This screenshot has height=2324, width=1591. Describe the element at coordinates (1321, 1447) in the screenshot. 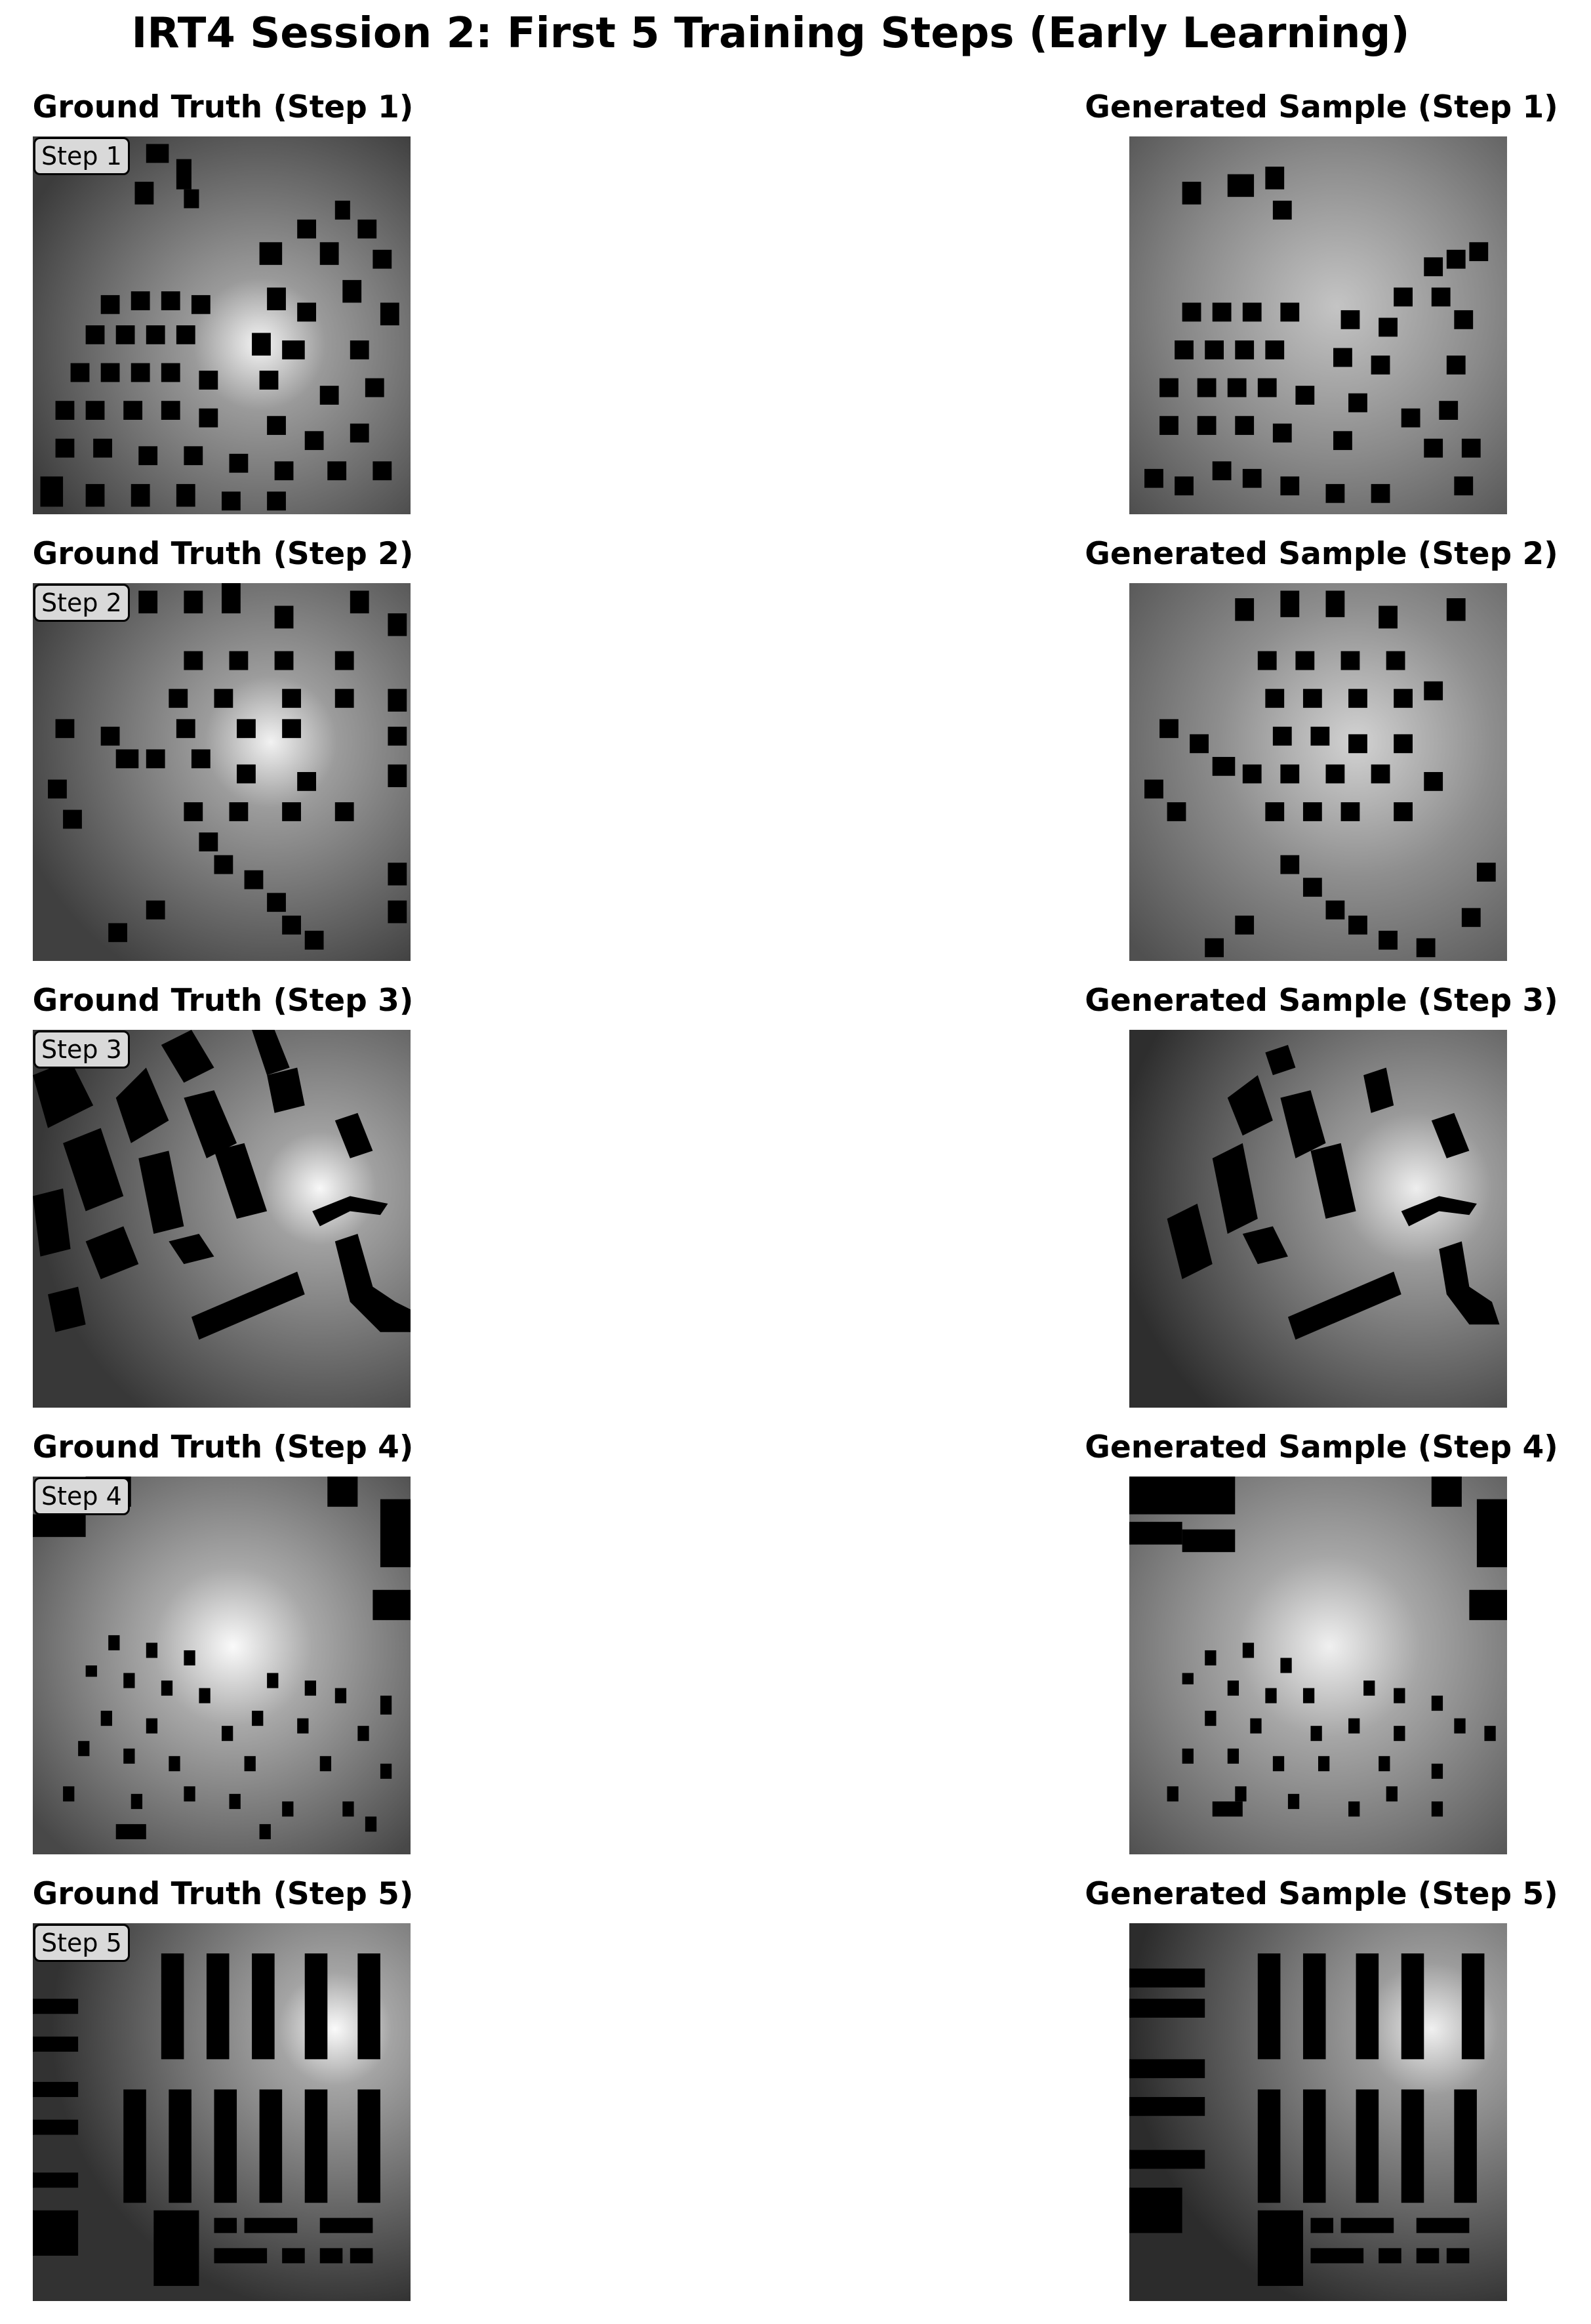

I see `generated-title-4: Generated Sample (Step 4)` at that location.